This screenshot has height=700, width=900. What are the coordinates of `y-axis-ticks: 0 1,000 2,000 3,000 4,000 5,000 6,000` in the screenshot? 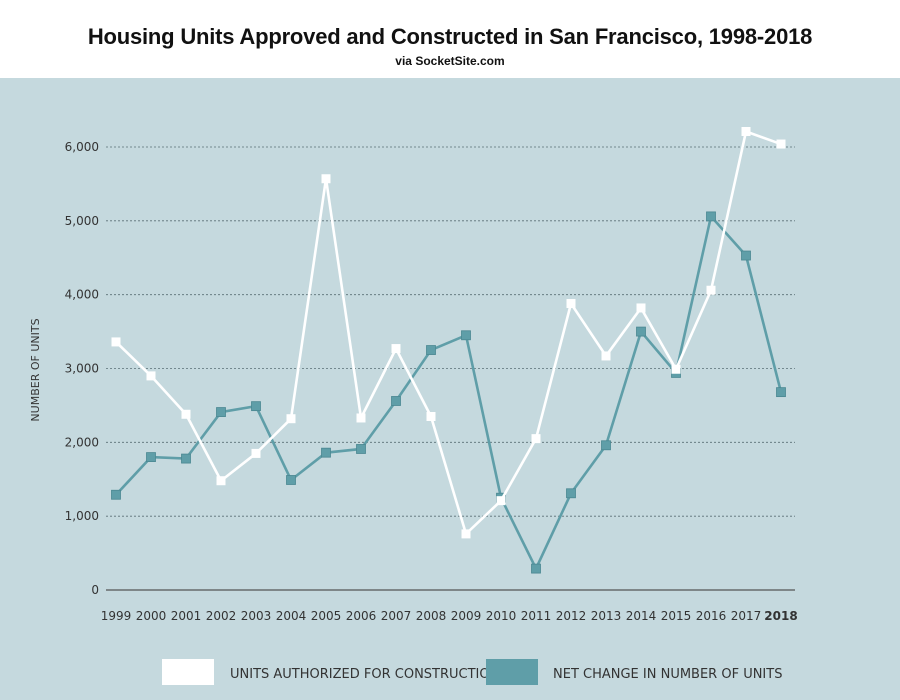 It's located at (82, 368).